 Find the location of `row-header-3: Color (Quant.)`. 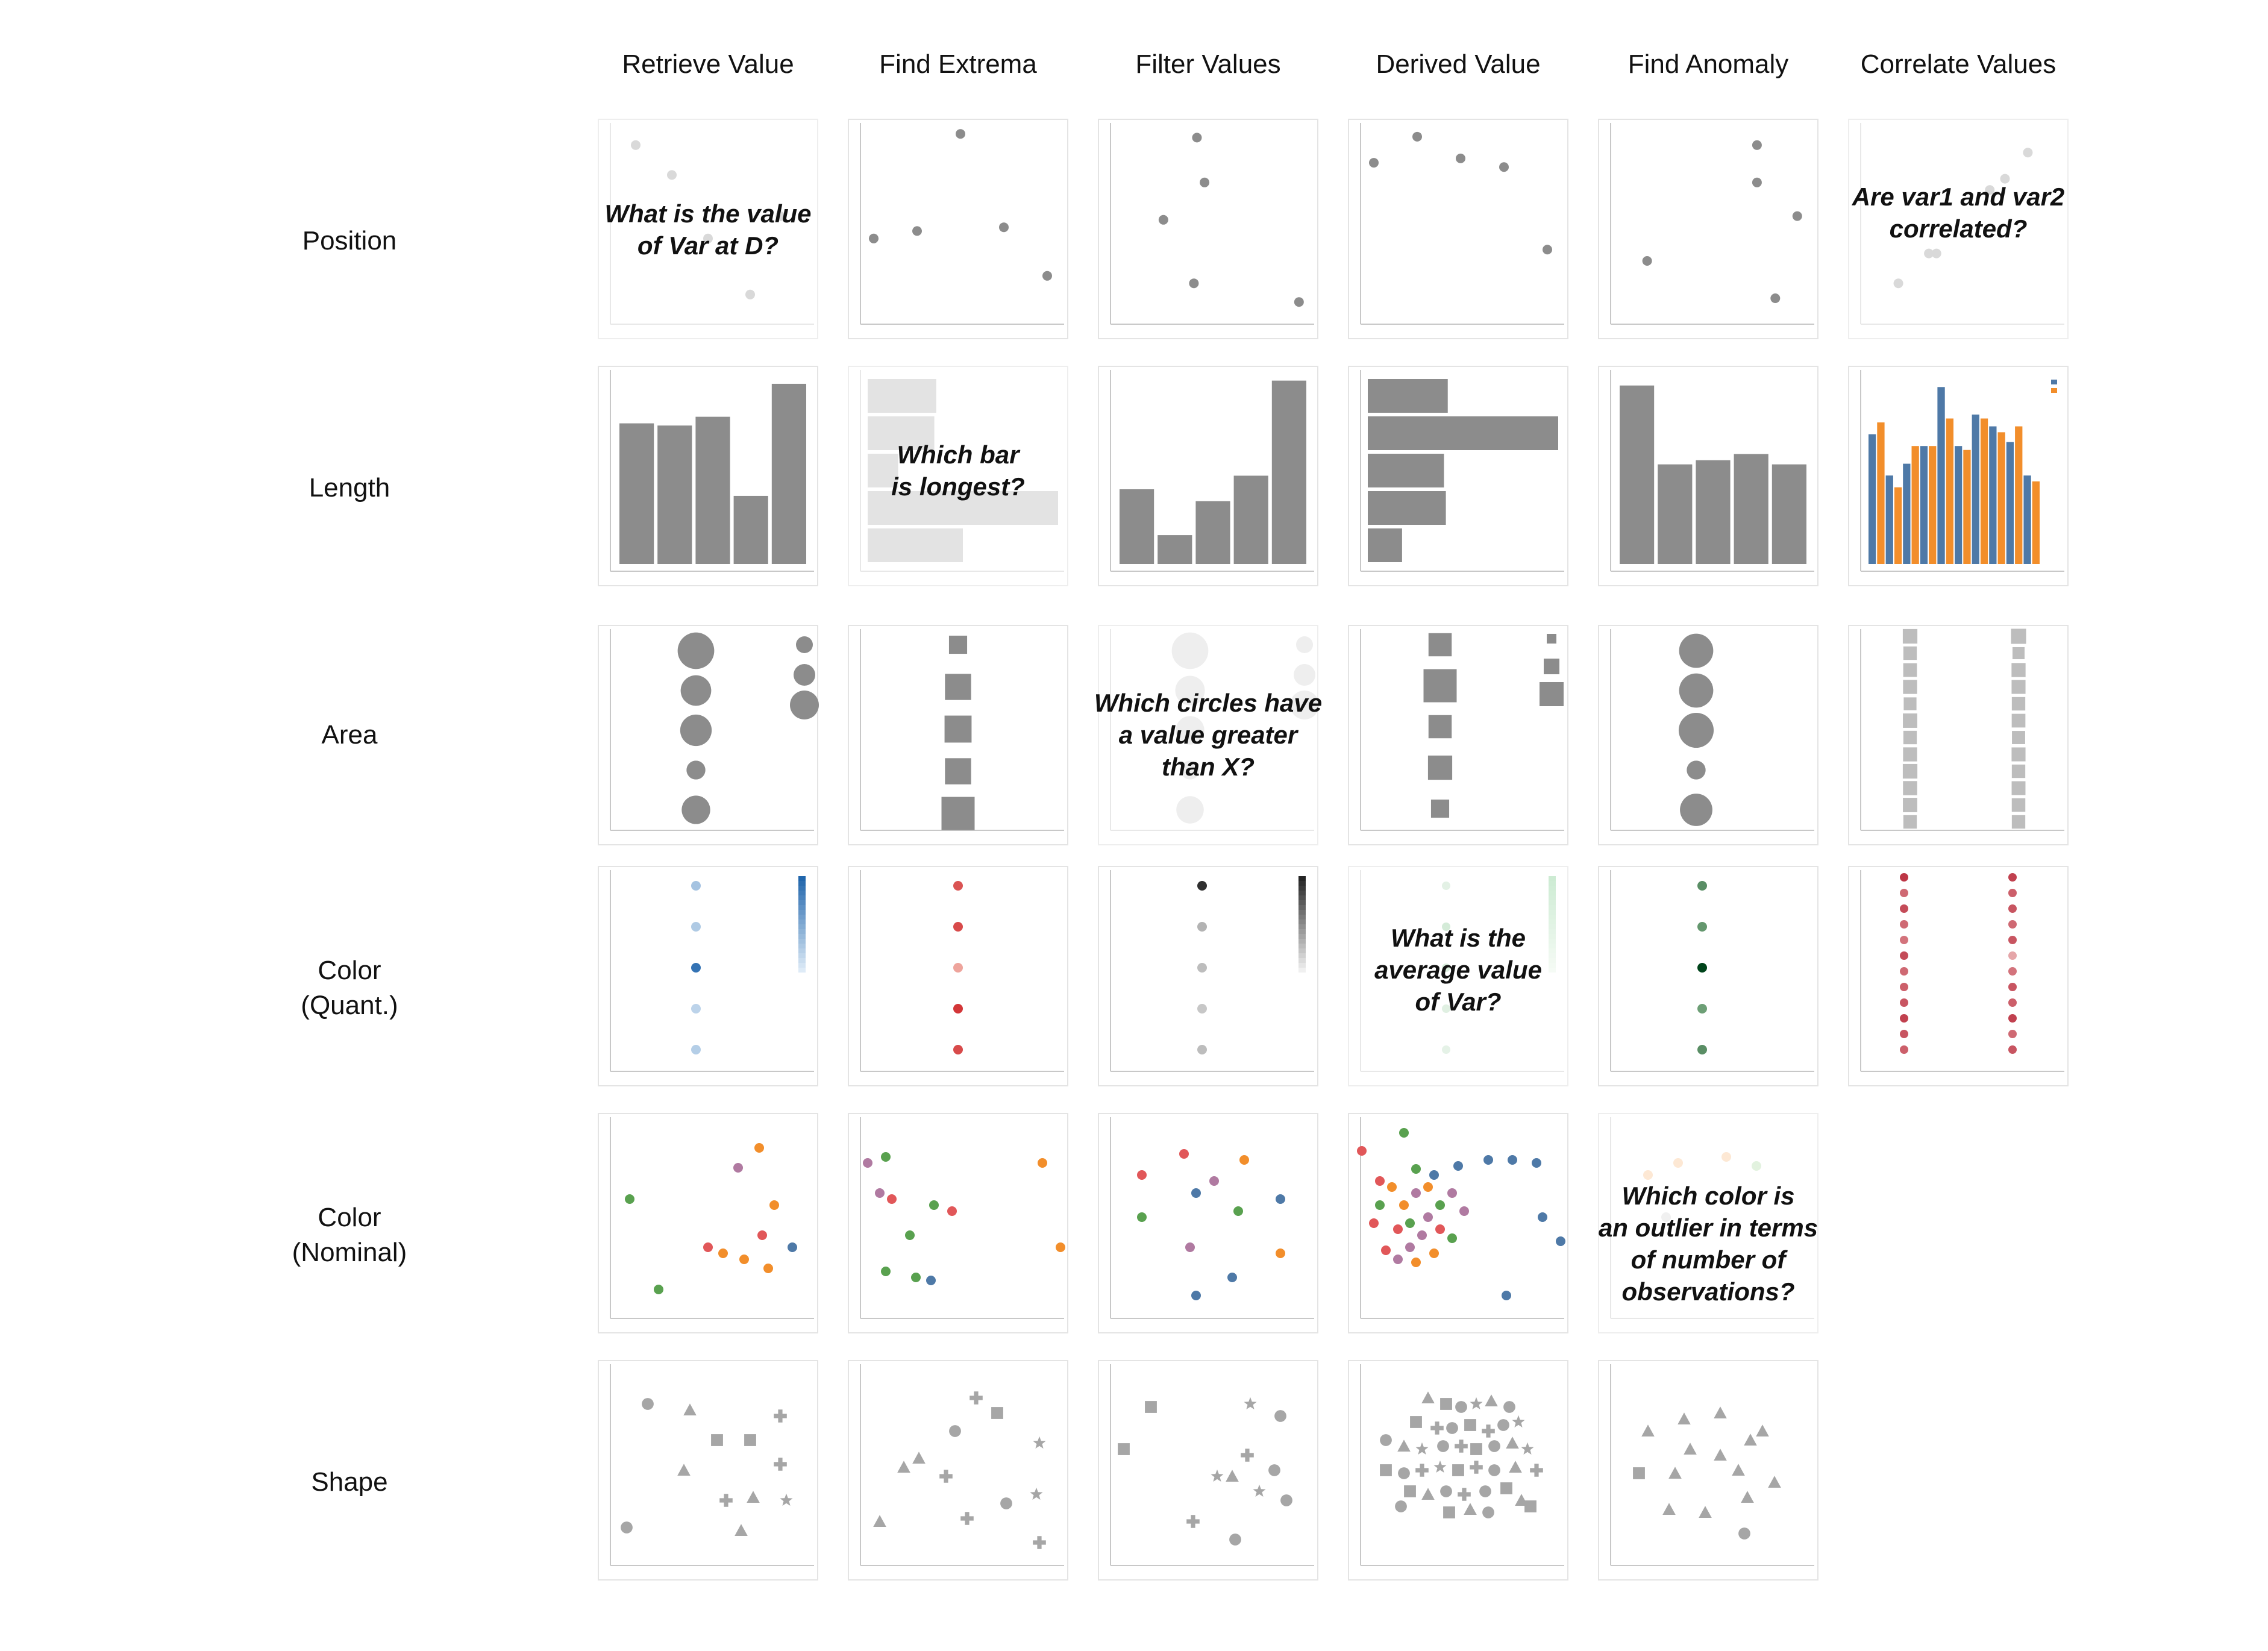

row-header-3: Color (Quant.) is located at coordinates (350, 988).